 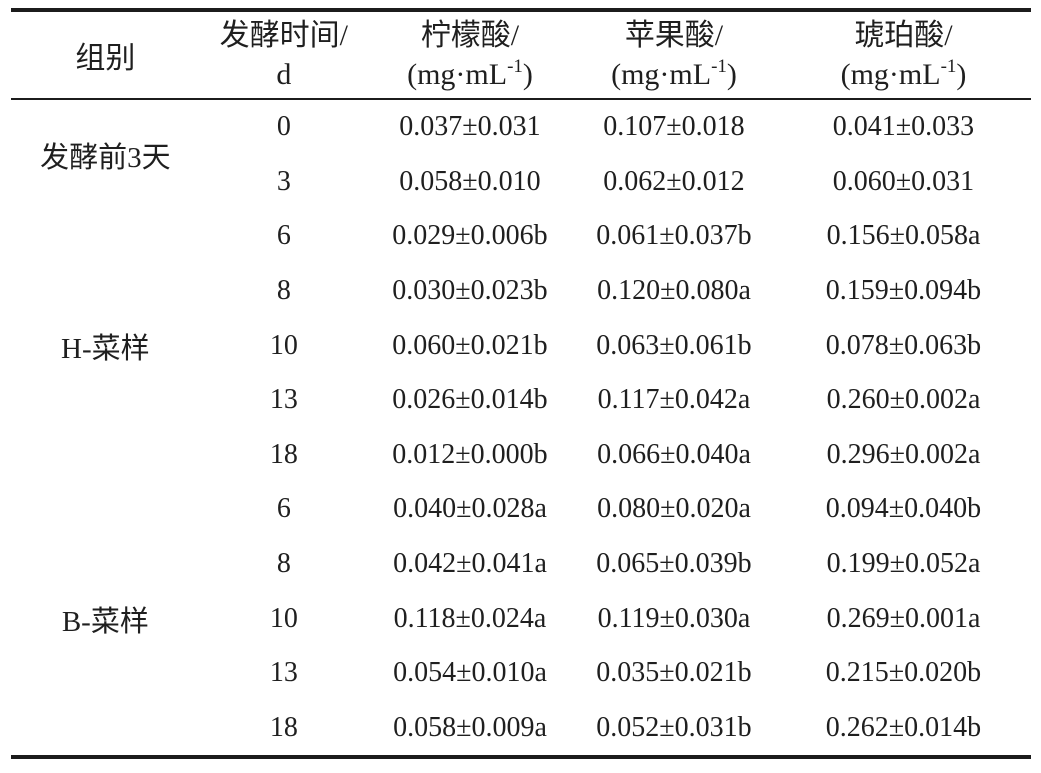 I want to click on citric-cell: 0.026±0.014b, so click(x=470, y=400).